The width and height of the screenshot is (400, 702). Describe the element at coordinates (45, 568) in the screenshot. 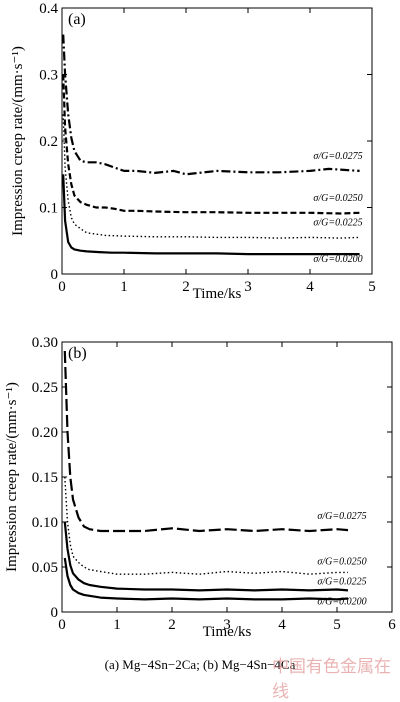

I see `y-tick-label: 0.05` at that location.